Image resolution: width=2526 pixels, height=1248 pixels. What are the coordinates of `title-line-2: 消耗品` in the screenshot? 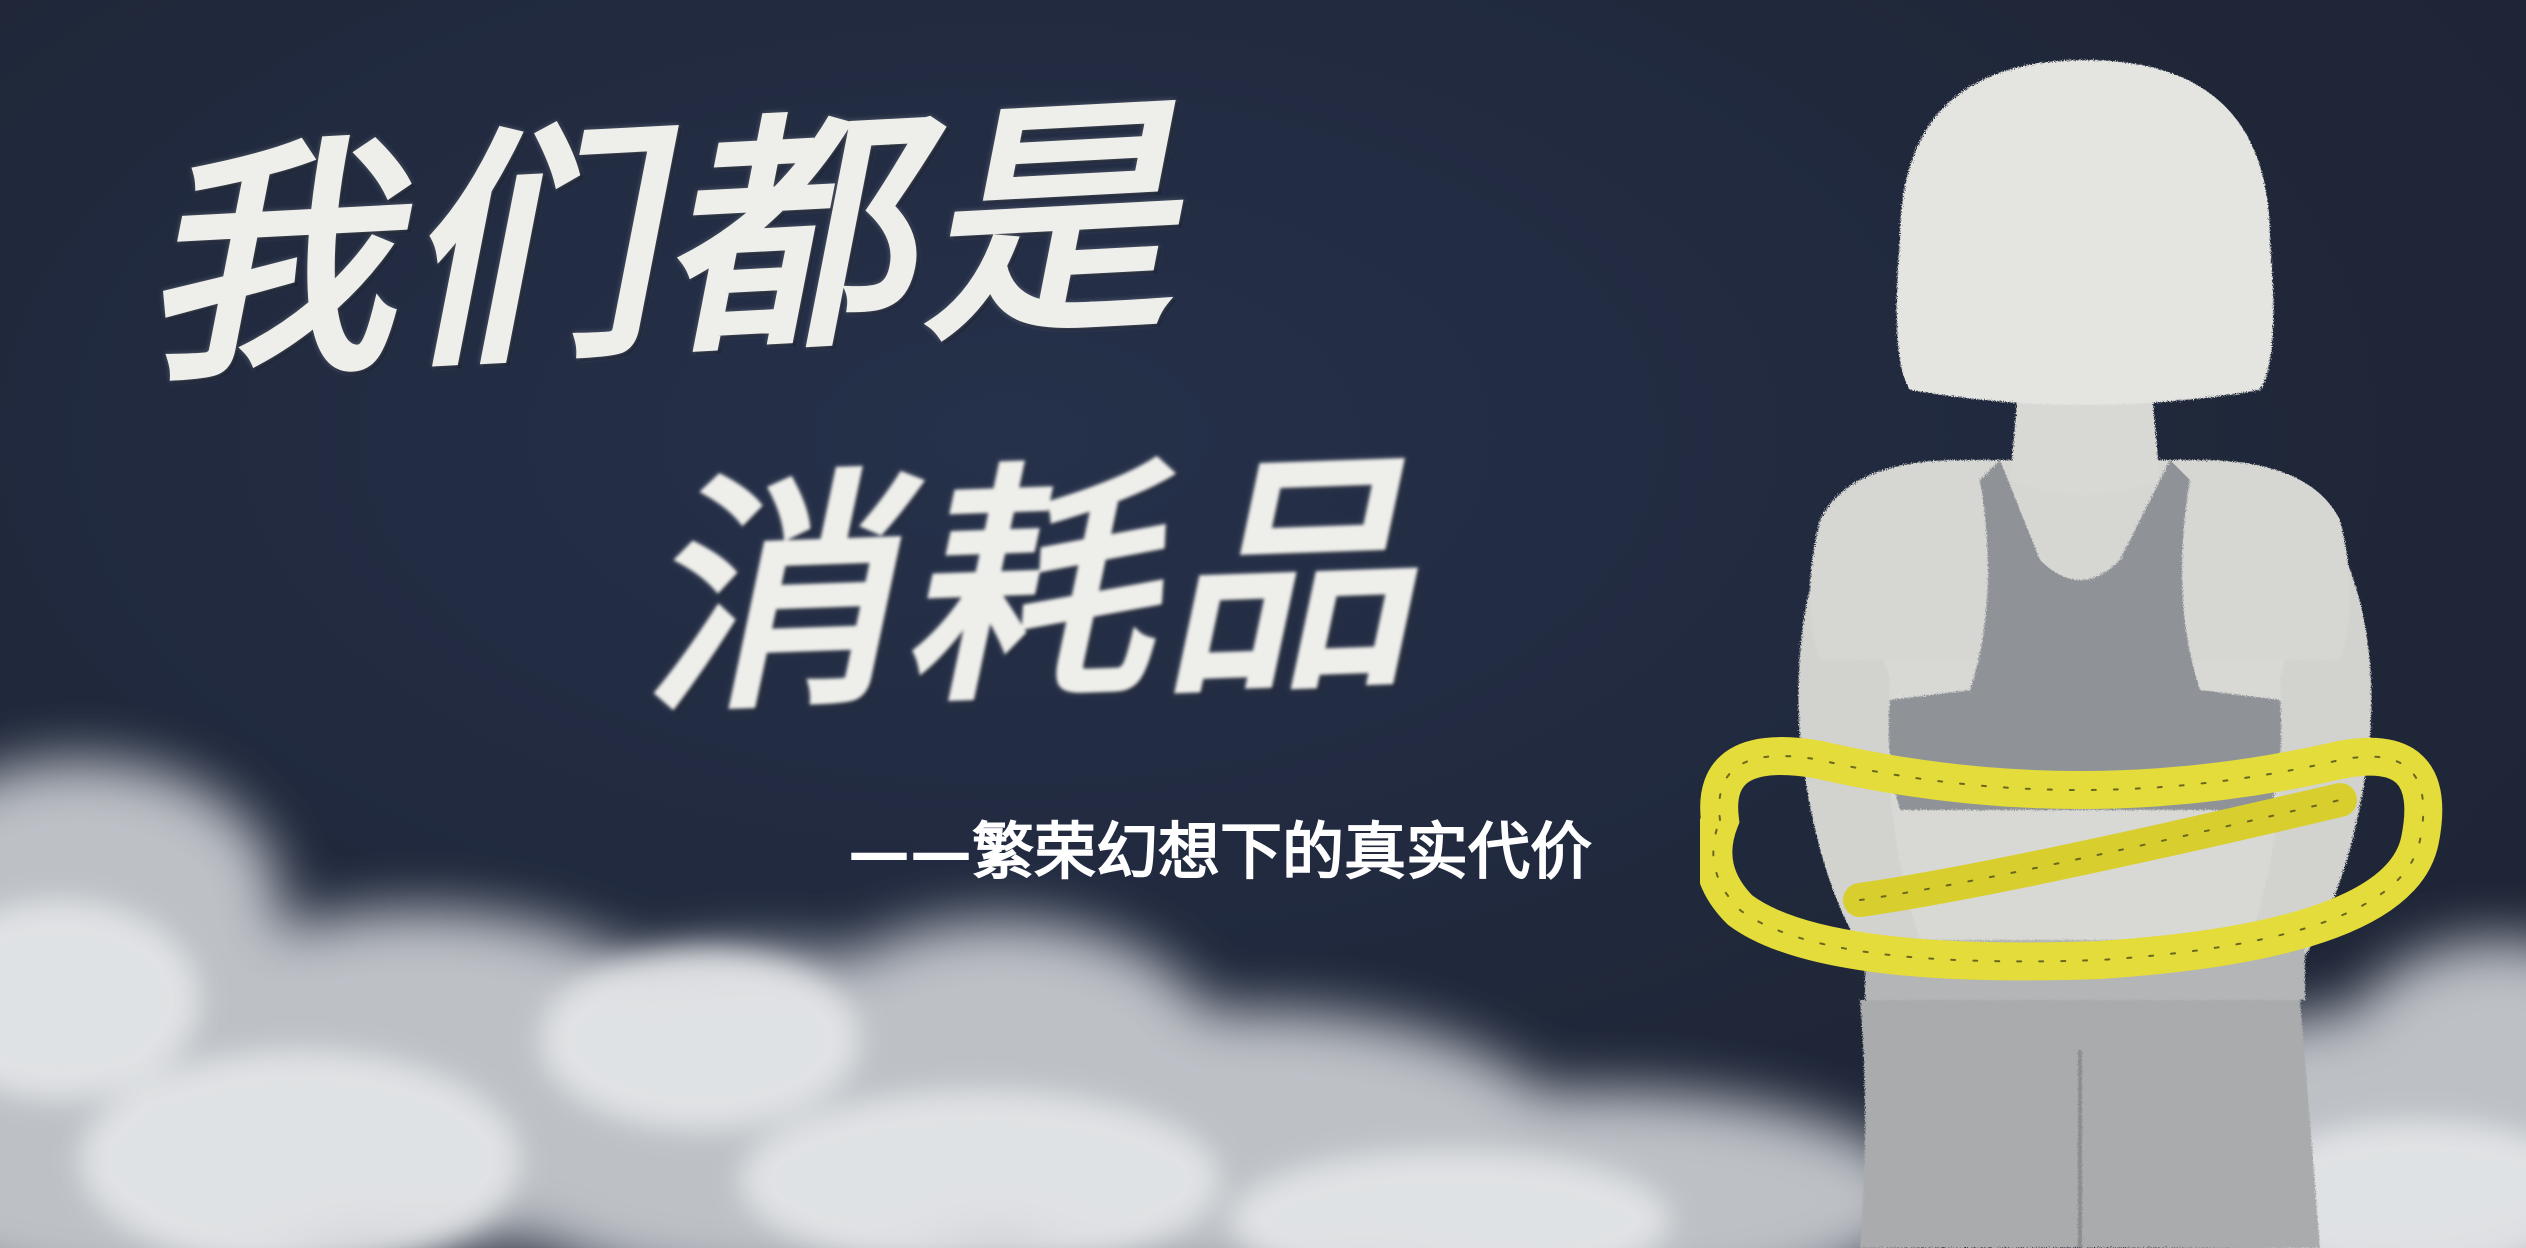 It's located at (1029, 586).